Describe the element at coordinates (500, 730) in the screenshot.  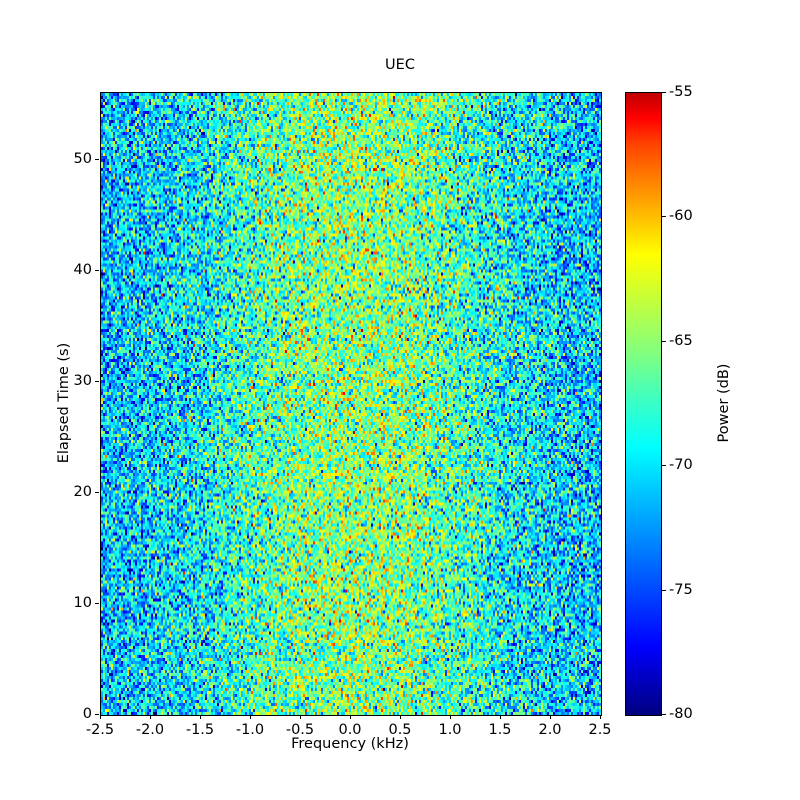
I see `x-tick-label: 1.5` at that location.